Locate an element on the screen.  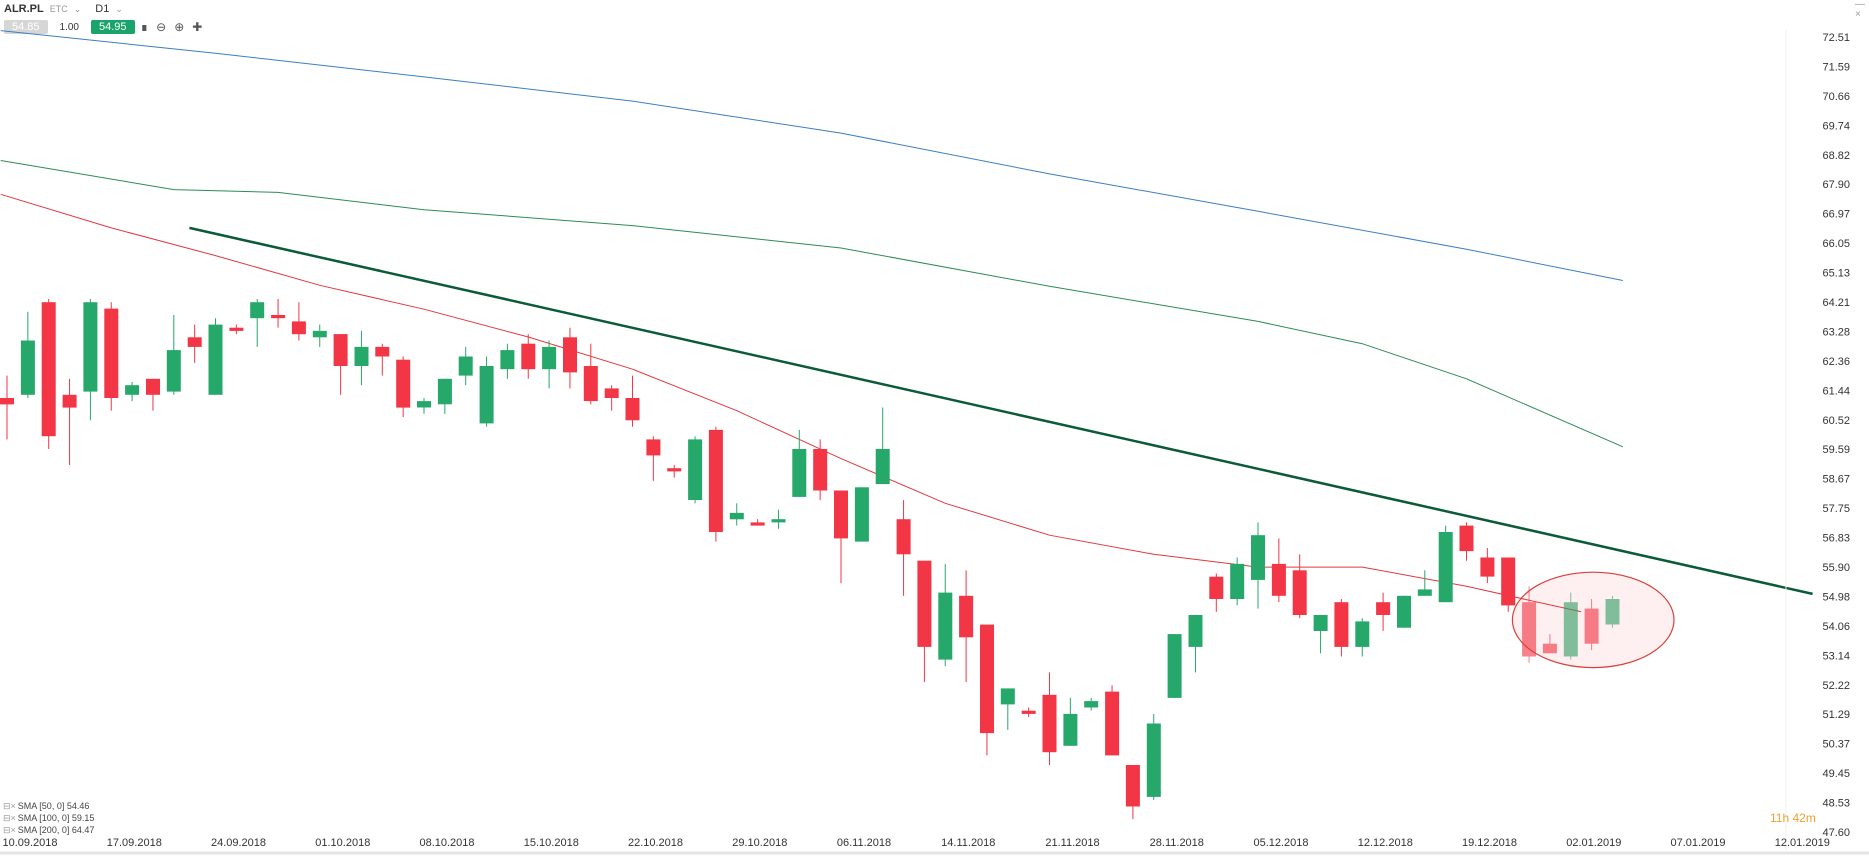
quantity-input: 1.00 is located at coordinates (69, 27).